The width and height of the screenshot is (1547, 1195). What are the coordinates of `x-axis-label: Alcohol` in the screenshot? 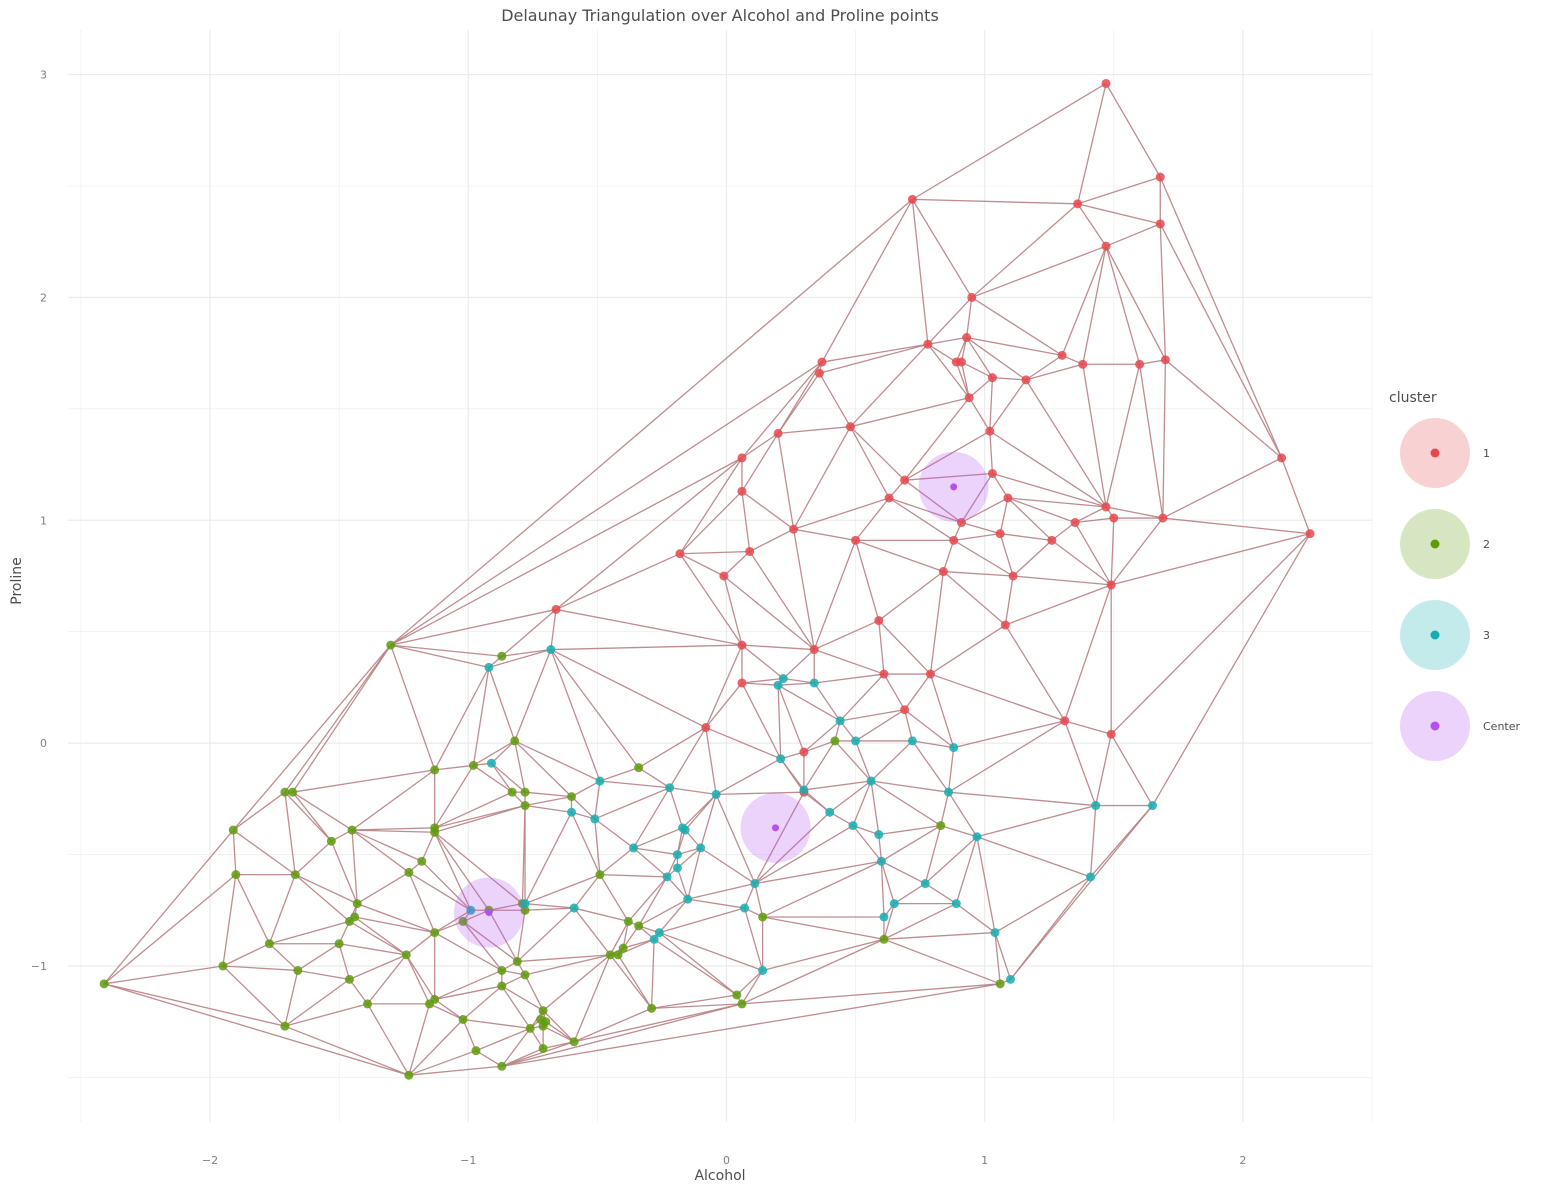 It's located at (719, 1176).